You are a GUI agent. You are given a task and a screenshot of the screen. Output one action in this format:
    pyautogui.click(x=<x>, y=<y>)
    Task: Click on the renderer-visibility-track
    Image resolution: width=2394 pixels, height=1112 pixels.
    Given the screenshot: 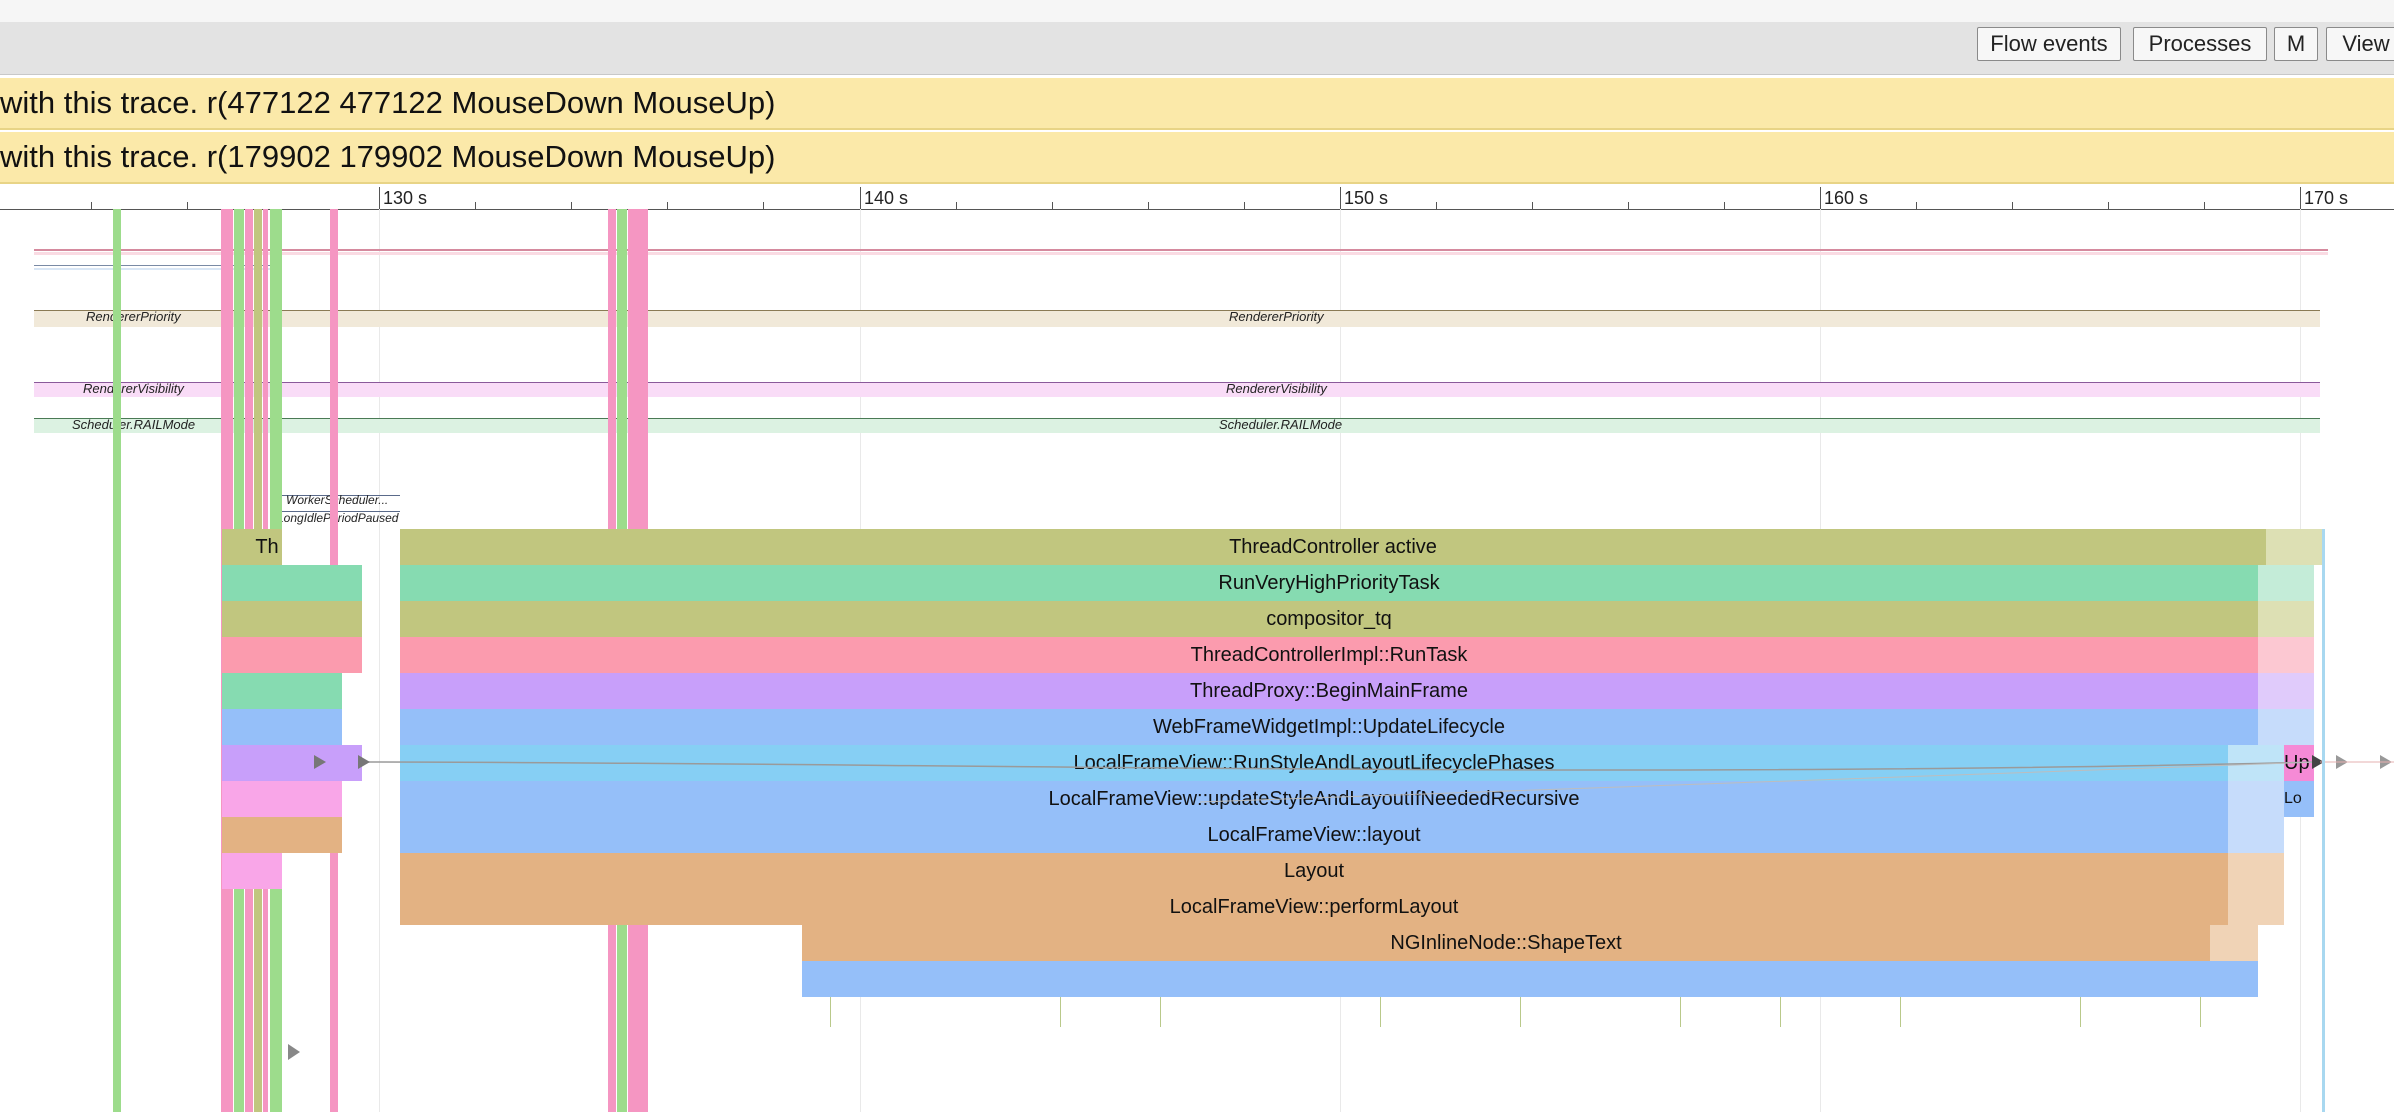 What is the action you would take?
    pyautogui.click(x=1177, y=390)
    